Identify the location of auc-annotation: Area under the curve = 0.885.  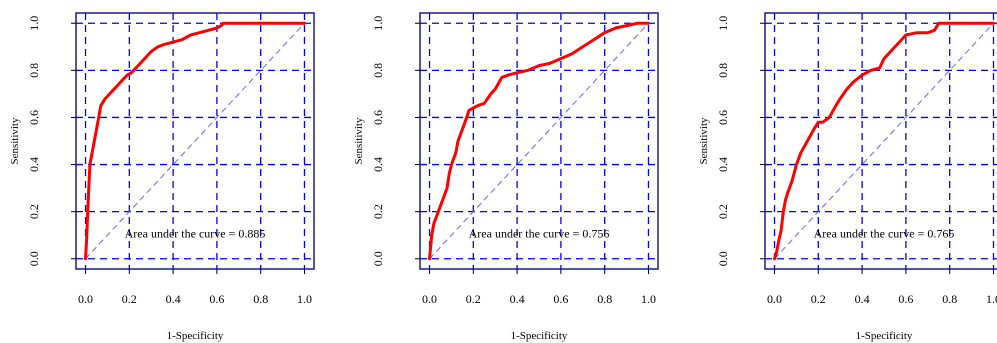
(195, 234).